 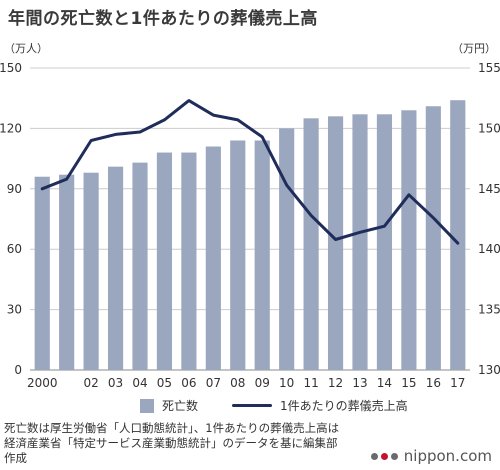 What do you see at coordinates (163, 19) in the screenshot?
I see `chart-title: 年間の死亡数と1件あたりの葬儀売上高` at bounding box center [163, 19].